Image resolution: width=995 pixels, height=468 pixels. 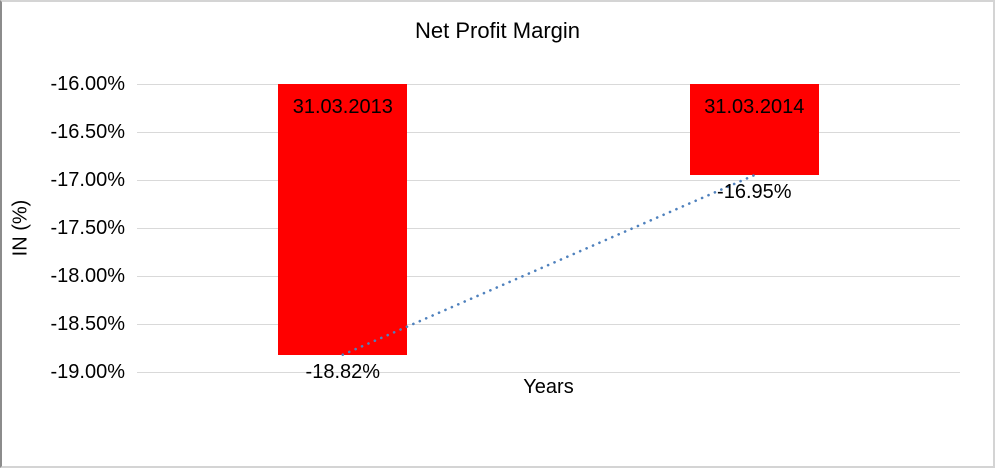 I want to click on y-tick-label: -18.50%, so click(x=88, y=324).